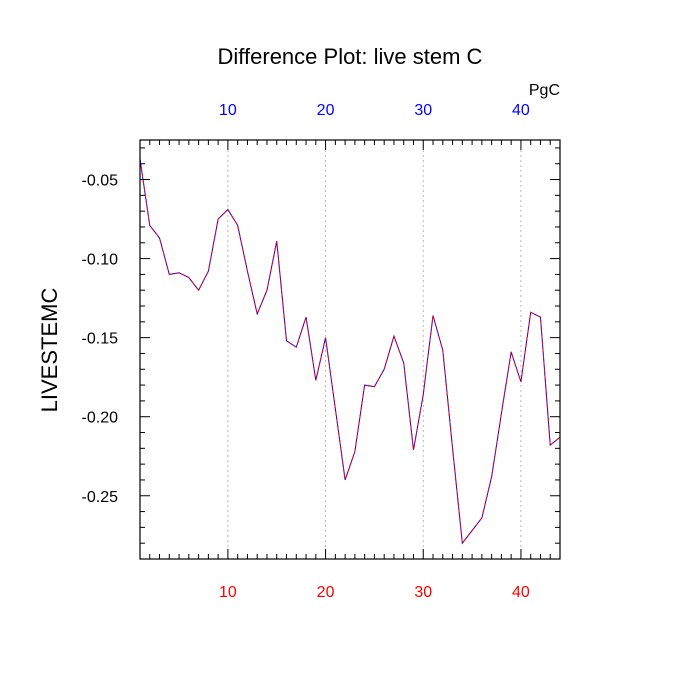 The width and height of the screenshot is (700, 700). What do you see at coordinates (326, 592) in the screenshot?
I see `x-tick-label-bottom: 20` at bounding box center [326, 592].